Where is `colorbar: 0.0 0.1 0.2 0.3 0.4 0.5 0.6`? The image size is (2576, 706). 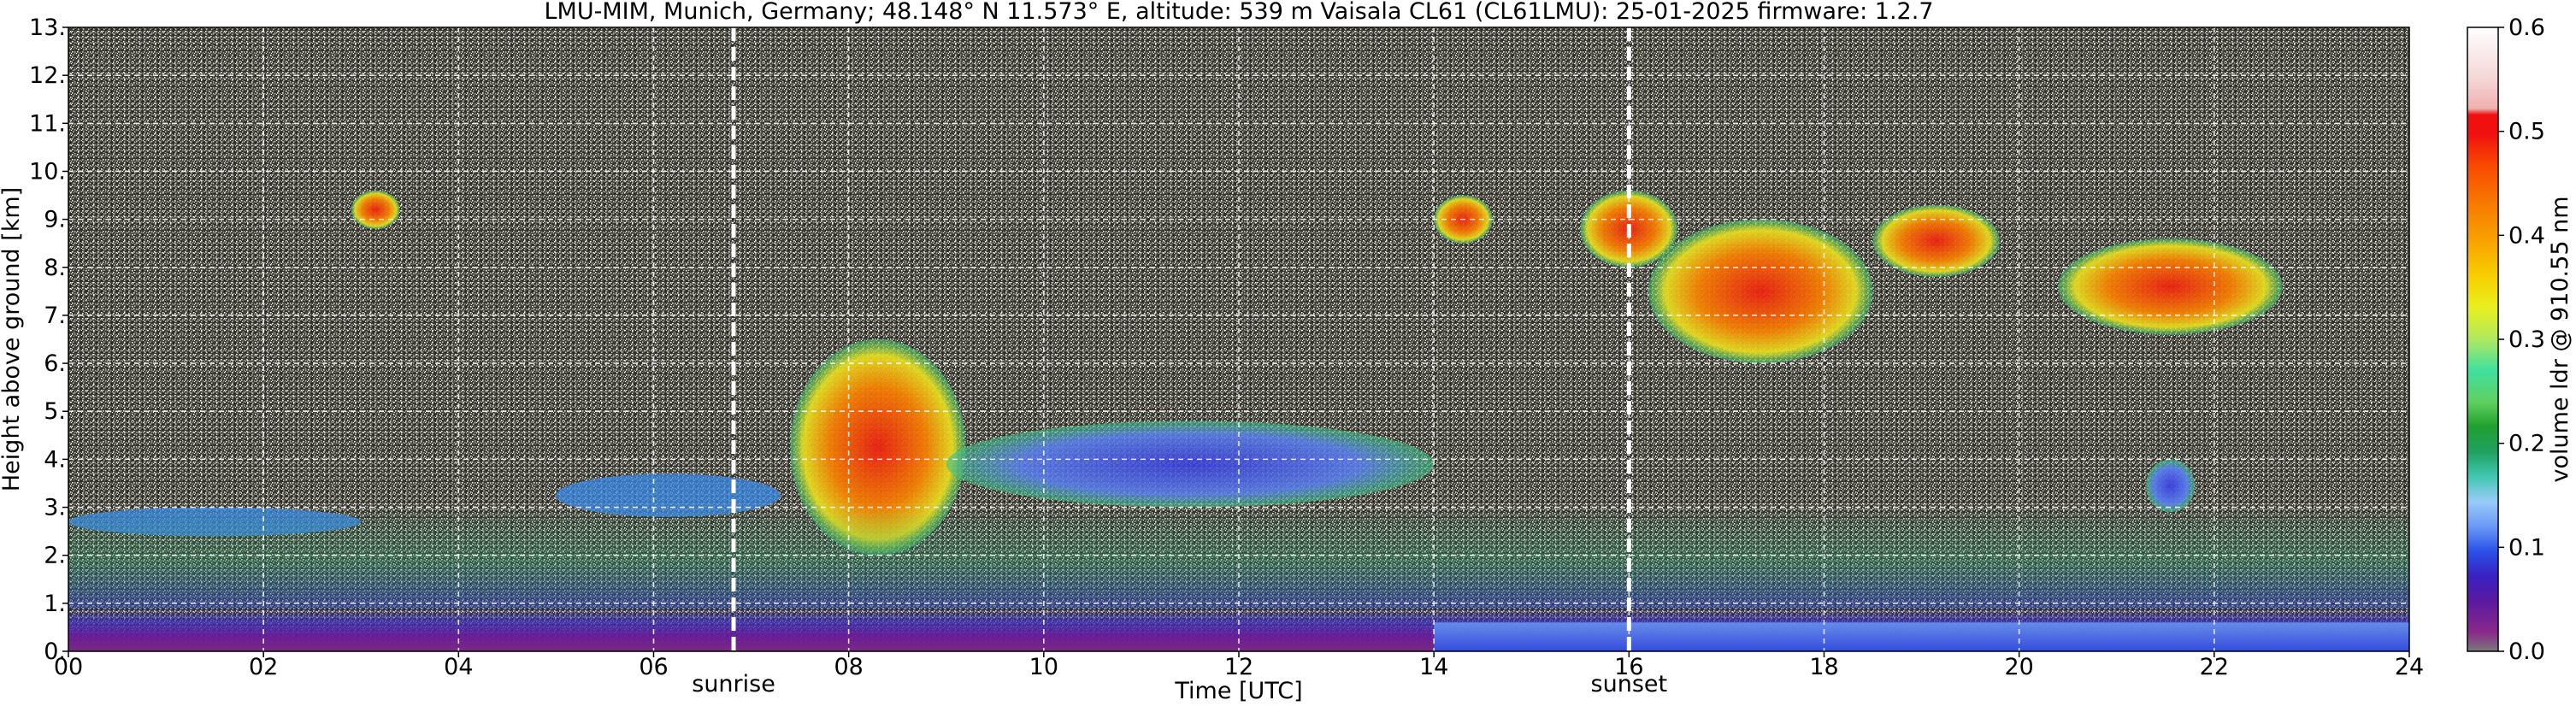
colorbar: 0.0 0.1 0.2 0.3 0.4 0.5 0.6 is located at coordinates (2506, 340).